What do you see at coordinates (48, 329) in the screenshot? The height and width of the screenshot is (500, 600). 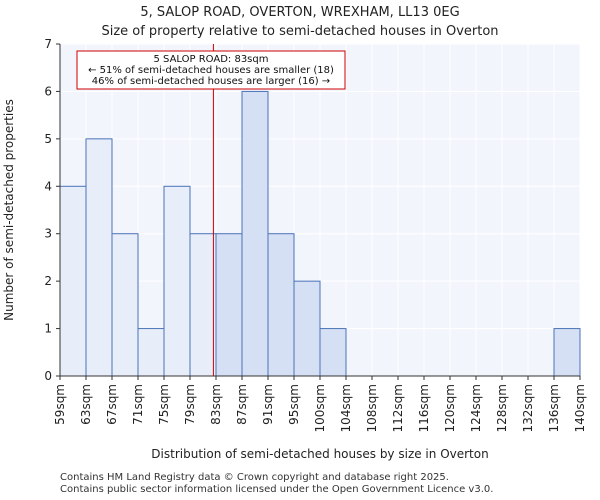 I see `y-tick-label: 1` at bounding box center [48, 329].